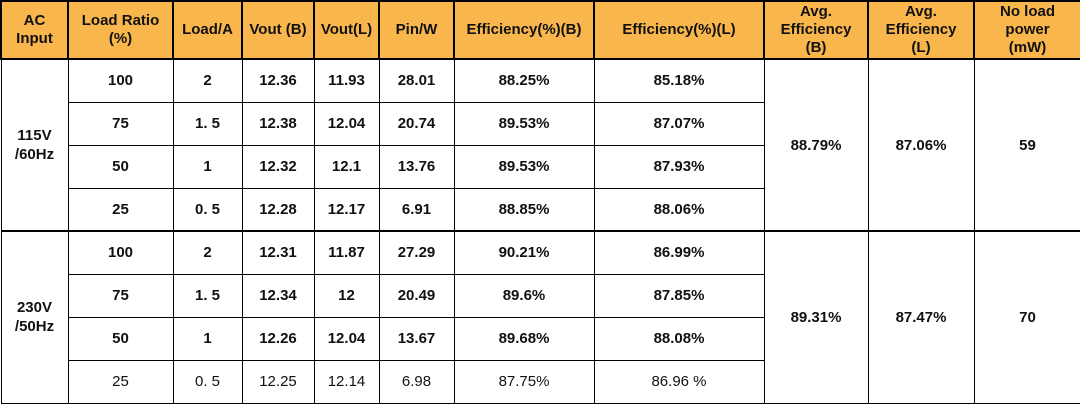 The image size is (1080, 404). Describe the element at coordinates (346, 209) in the screenshot. I see `cell-vout-l: 12.17` at that location.